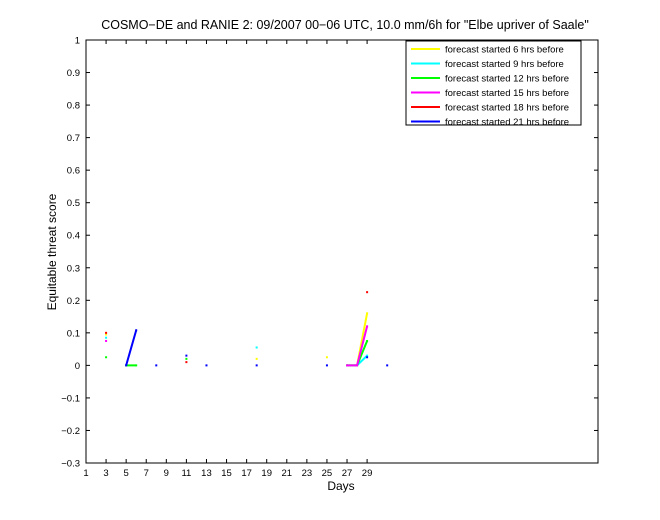  I want to click on y-tick-label: 0.3, so click(73, 268).